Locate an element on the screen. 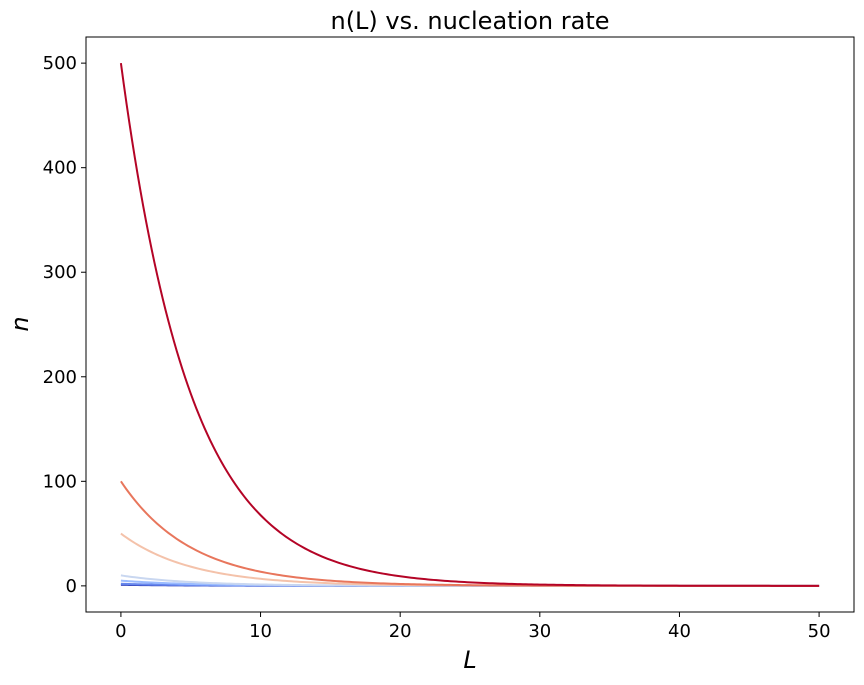 The width and height of the screenshot is (864, 685). y-tick-label: 500 is located at coordinates (60, 63).